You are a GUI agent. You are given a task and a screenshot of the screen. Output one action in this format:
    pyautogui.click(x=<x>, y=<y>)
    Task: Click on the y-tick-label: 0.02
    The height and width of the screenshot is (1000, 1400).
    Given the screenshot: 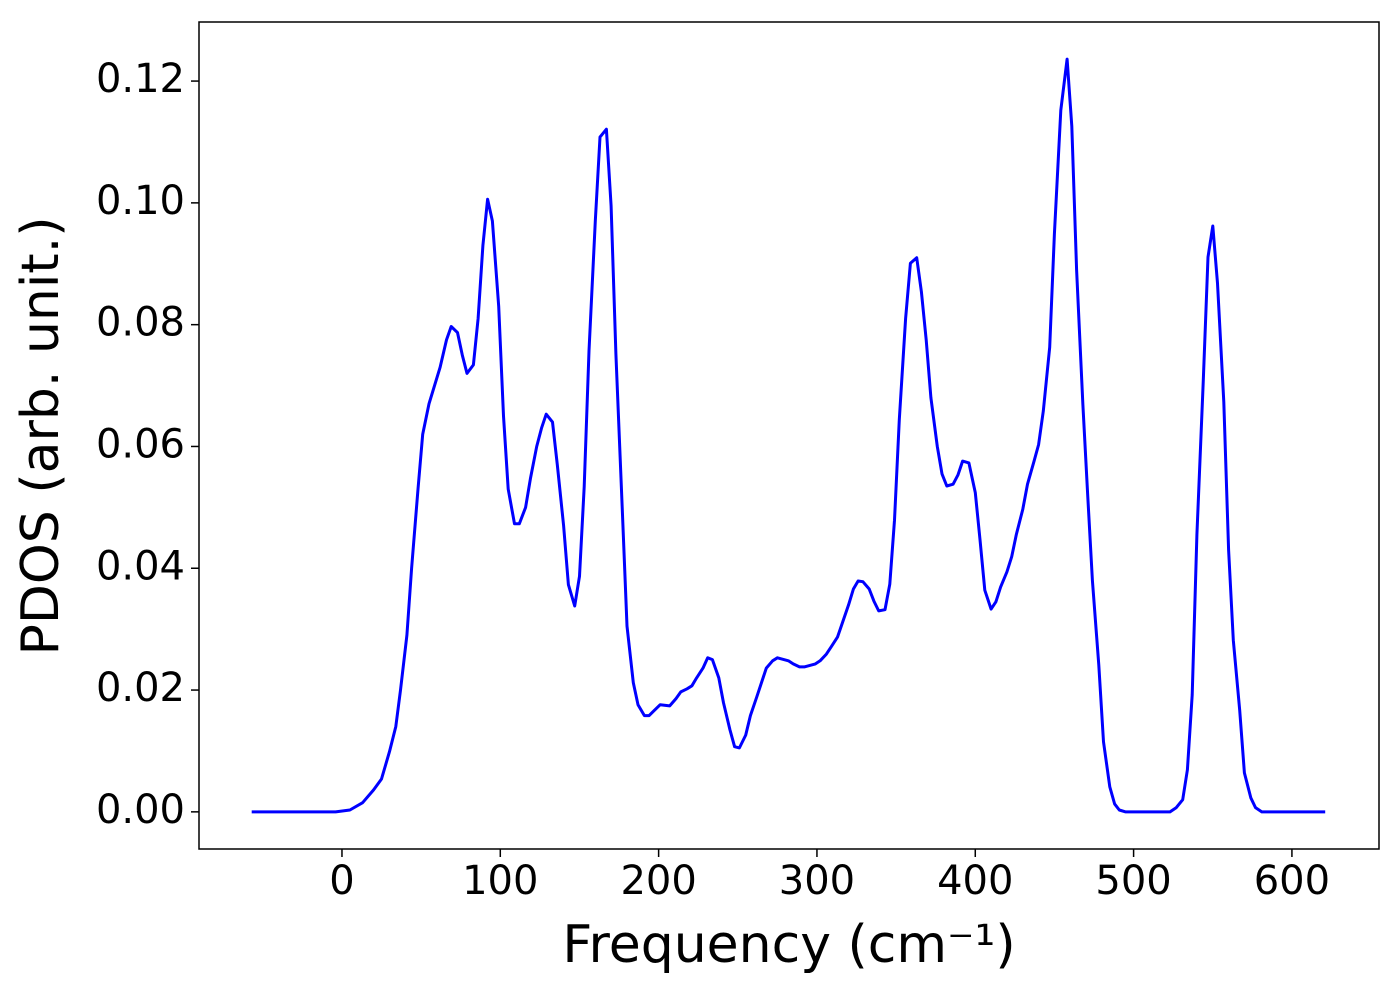 What is the action you would take?
    pyautogui.click(x=140, y=688)
    